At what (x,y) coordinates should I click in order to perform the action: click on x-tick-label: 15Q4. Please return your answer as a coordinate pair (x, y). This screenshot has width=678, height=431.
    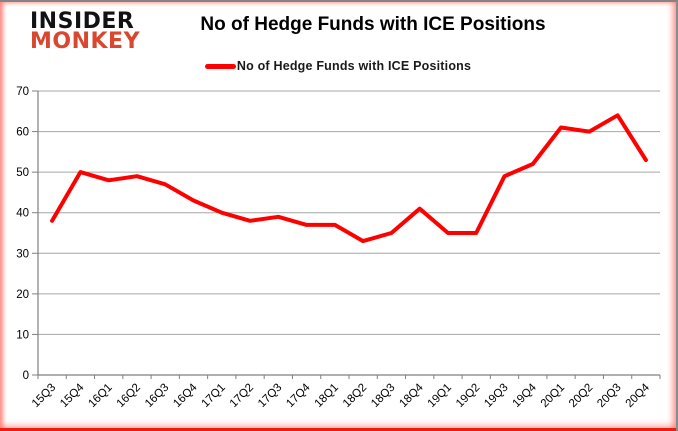
    Looking at the image, I should click on (72, 395).